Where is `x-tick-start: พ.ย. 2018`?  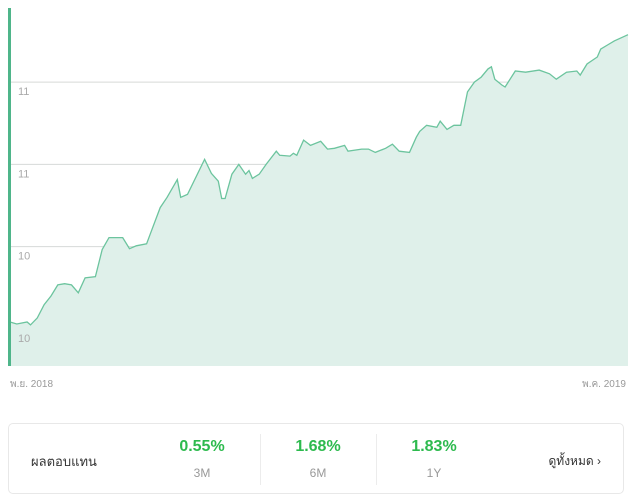 x-tick-start: พ.ย. 2018 is located at coordinates (32, 384).